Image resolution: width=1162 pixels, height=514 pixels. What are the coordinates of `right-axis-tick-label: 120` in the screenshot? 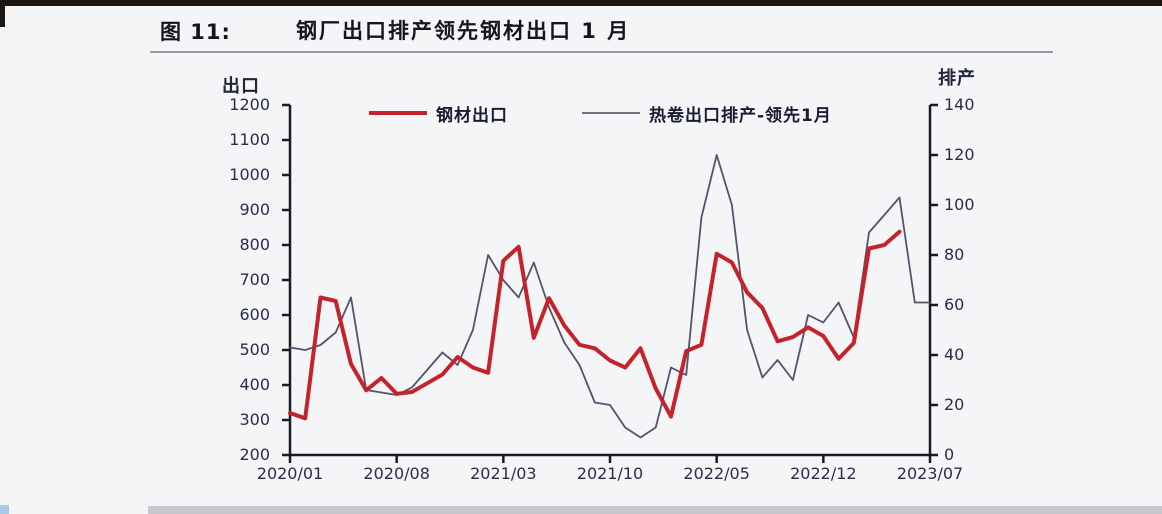 It's located at (959, 154).